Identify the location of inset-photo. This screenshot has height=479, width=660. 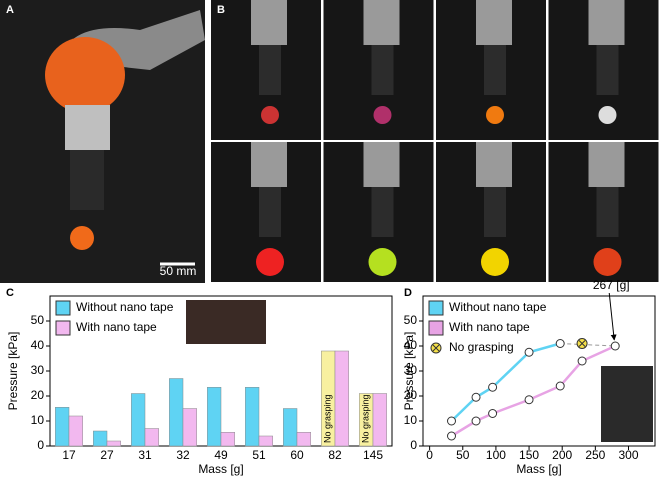
(627, 404).